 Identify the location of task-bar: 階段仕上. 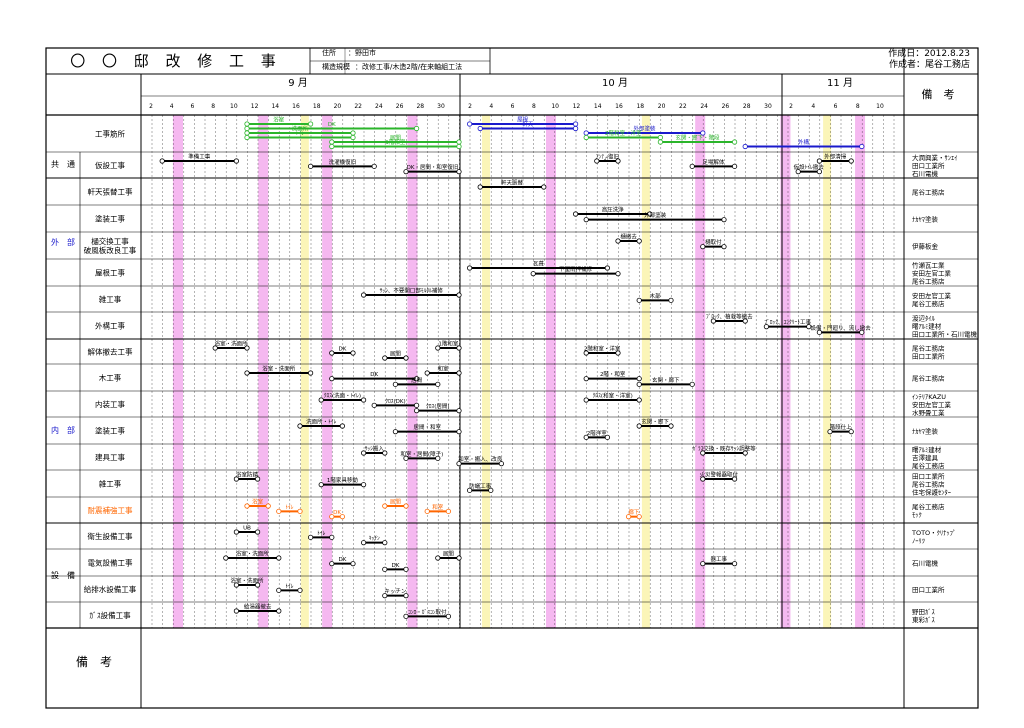
(840, 429).